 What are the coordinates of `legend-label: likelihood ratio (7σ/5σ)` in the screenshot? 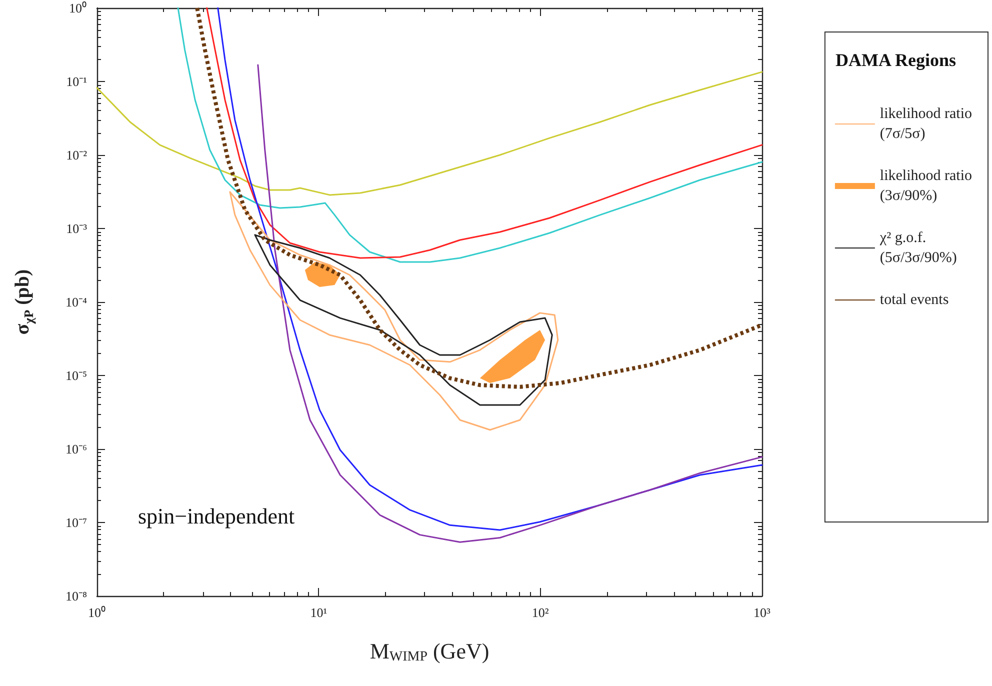 It's located at (926, 124).